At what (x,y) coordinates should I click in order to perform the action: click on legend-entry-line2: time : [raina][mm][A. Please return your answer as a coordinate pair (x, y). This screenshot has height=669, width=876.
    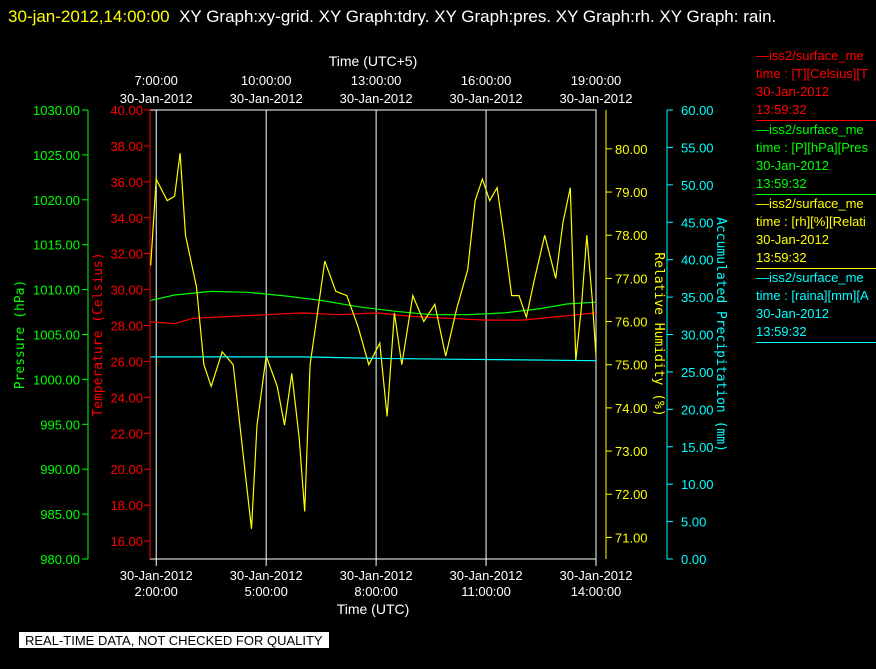
    Looking at the image, I should click on (812, 295).